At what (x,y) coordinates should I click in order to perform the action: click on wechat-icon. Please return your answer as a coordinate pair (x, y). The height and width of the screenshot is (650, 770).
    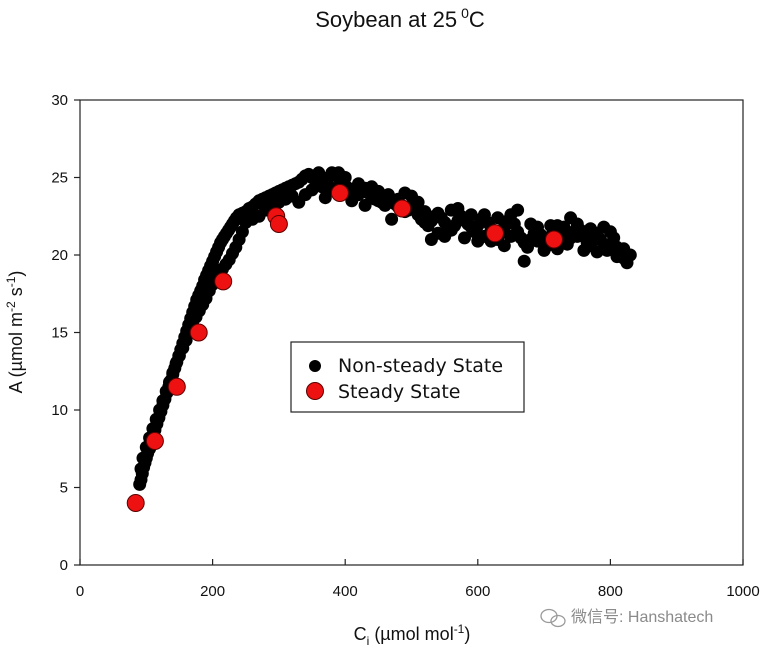
    Looking at the image, I should click on (553, 618).